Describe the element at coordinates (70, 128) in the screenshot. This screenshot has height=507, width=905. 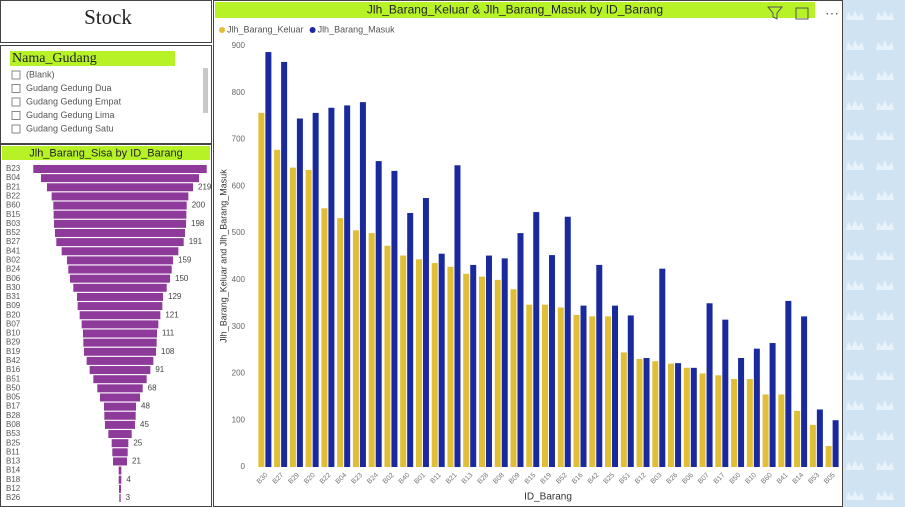
I see `slicer-item: Gudang Gedung Satu` at that location.